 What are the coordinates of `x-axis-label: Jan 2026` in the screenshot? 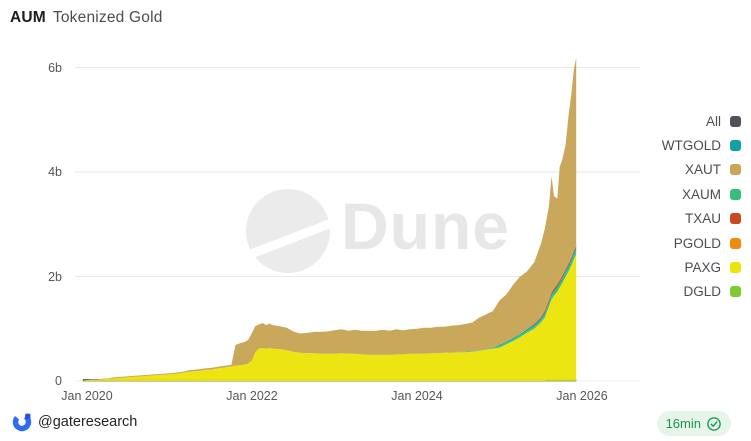 It's located at (582, 396).